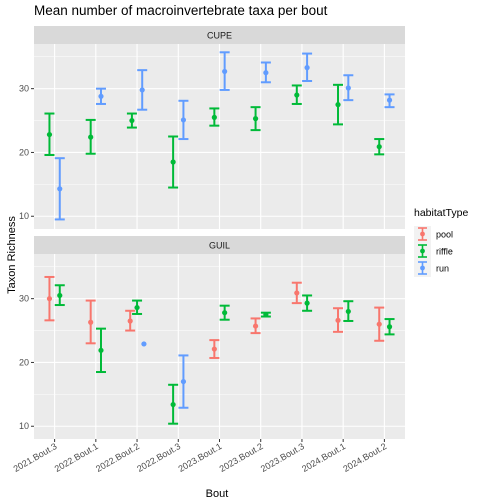 The width and height of the screenshot is (504, 504). I want to click on x-tick-label: 2024.Bout.1, so click(323, 457).